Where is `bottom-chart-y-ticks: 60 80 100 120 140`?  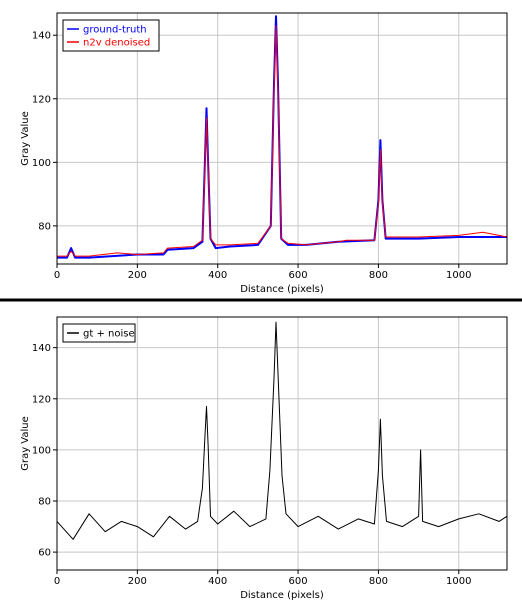 bottom-chart-y-ticks: 60 80 100 120 140 is located at coordinates (44, 451).